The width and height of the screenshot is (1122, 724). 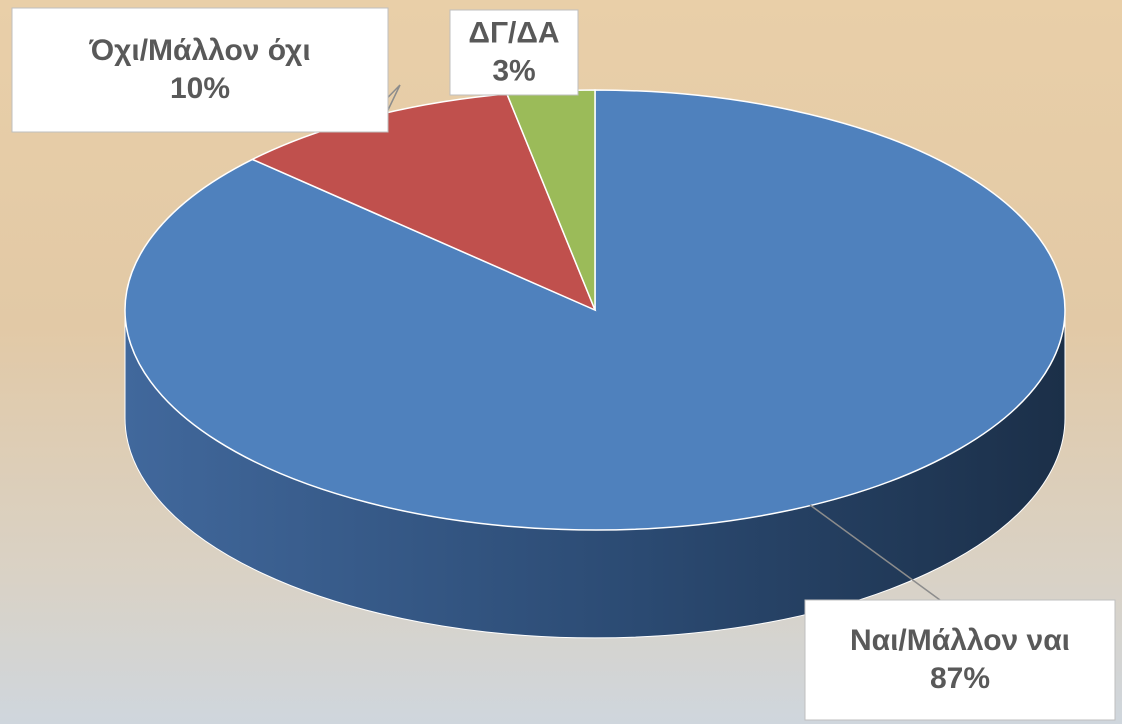 What do you see at coordinates (200, 88) in the screenshot?
I see `value-label: 10%` at bounding box center [200, 88].